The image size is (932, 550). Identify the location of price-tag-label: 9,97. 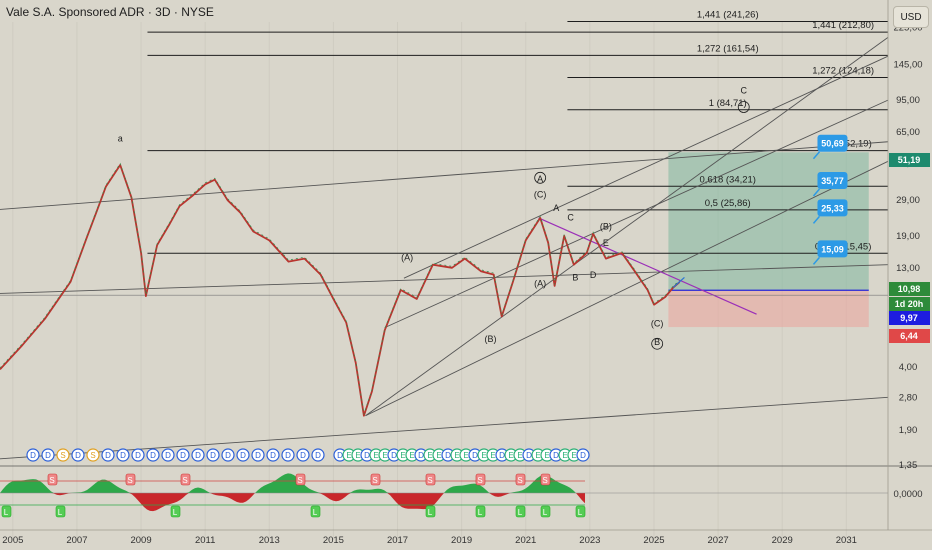
(909, 318).